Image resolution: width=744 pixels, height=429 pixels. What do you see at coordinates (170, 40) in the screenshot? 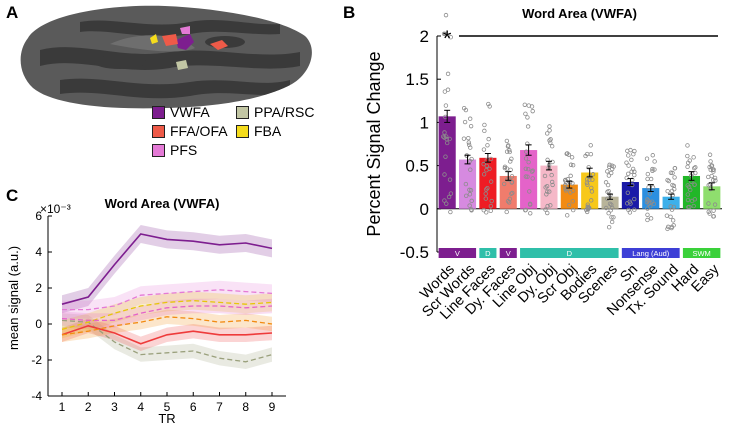
I see `roi-ffa-patch` at bounding box center [170, 40].